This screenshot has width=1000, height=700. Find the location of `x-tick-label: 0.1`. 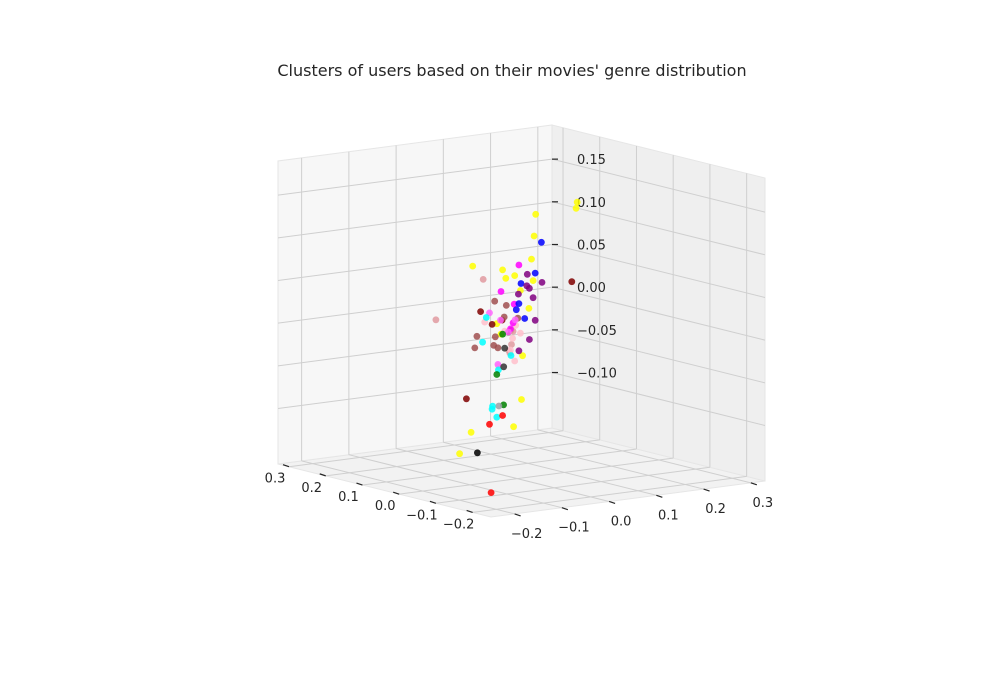

x-tick-label: 0.1 is located at coordinates (348, 497).